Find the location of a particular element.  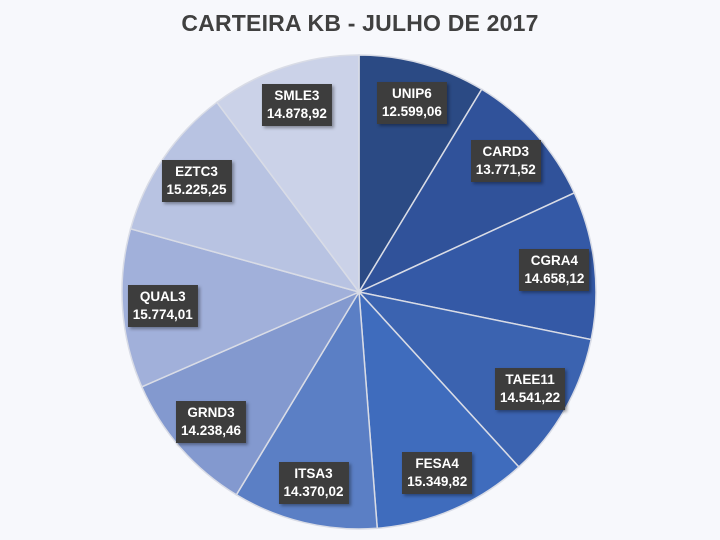

data-label-value: 15.349,82 is located at coordinates (437, 481).